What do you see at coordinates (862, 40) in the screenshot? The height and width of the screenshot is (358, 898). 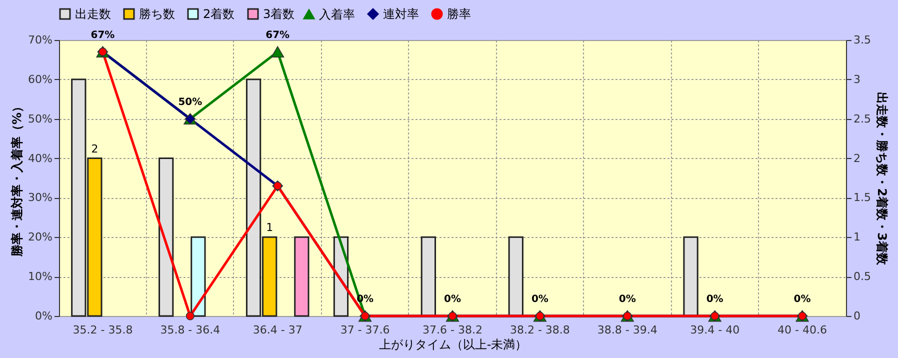 I see `y2-tick-label: 3.5` at bounding box center [862, 40].